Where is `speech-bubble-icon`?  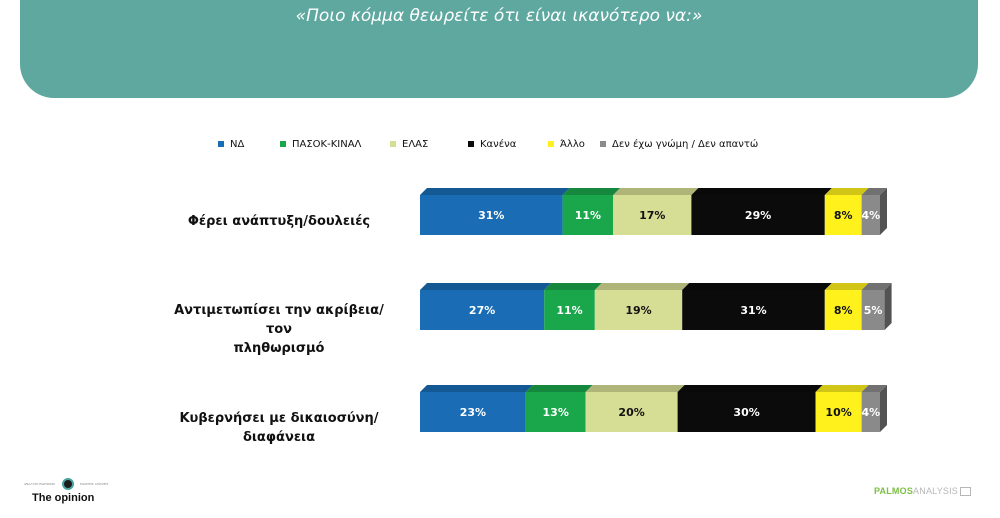 speech-bubble-icon is located at coordinates (965, 492).